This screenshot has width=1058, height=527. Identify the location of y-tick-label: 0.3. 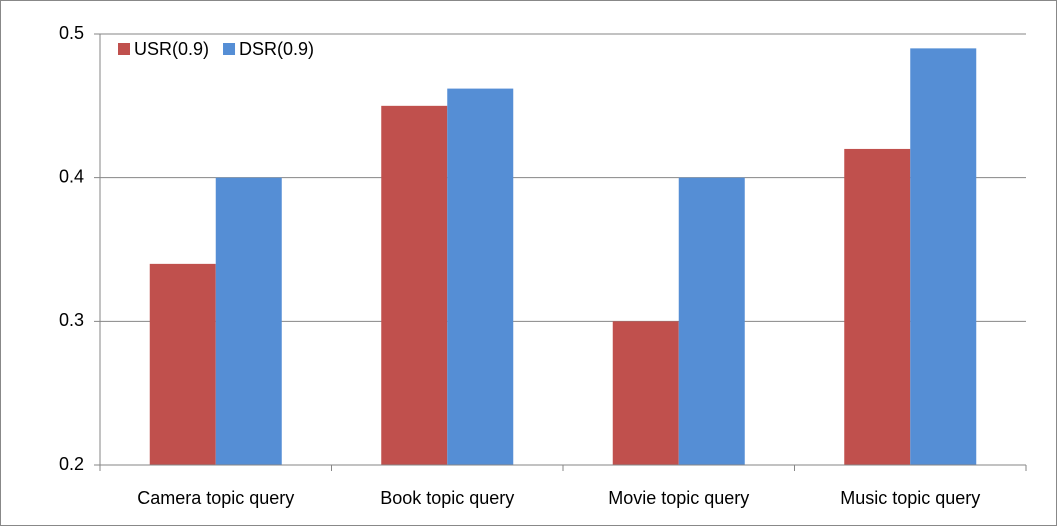
(71, 320).